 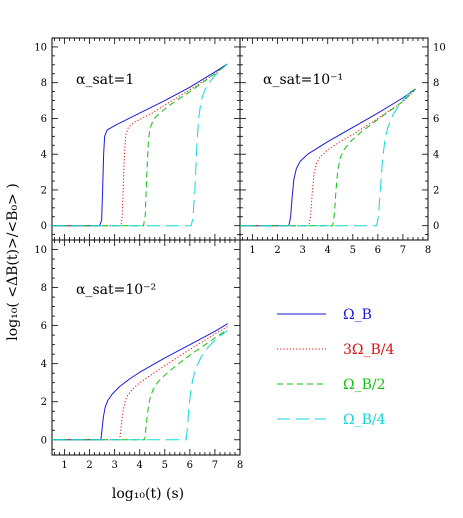 I want to click on legend: Ω_B 3Ω_B/4 Ω_B/2 Ω_B/4, so click(x=336, y=367).